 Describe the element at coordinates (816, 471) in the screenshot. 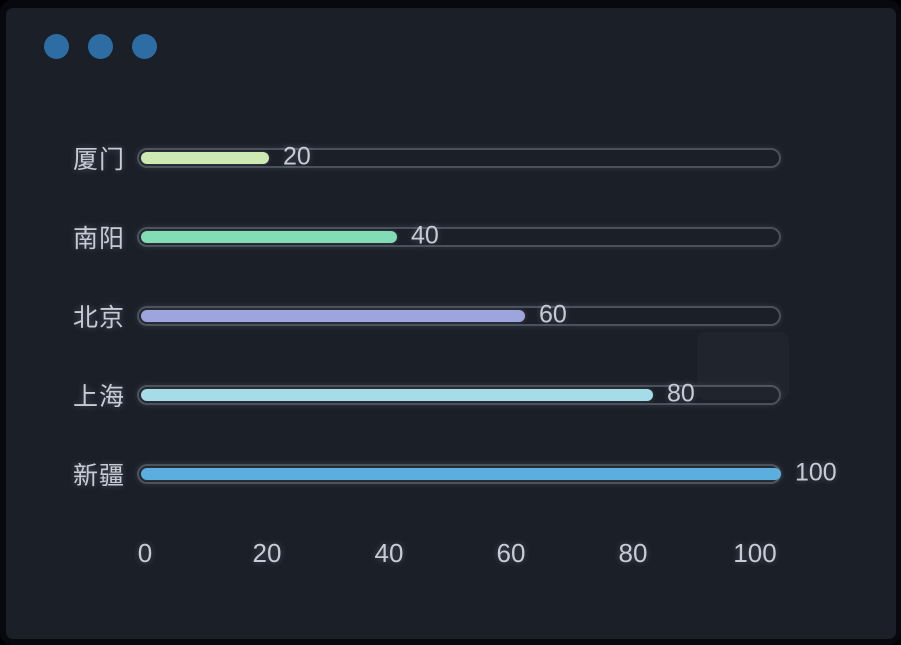

I see `bar-value-label: 100` at that location.